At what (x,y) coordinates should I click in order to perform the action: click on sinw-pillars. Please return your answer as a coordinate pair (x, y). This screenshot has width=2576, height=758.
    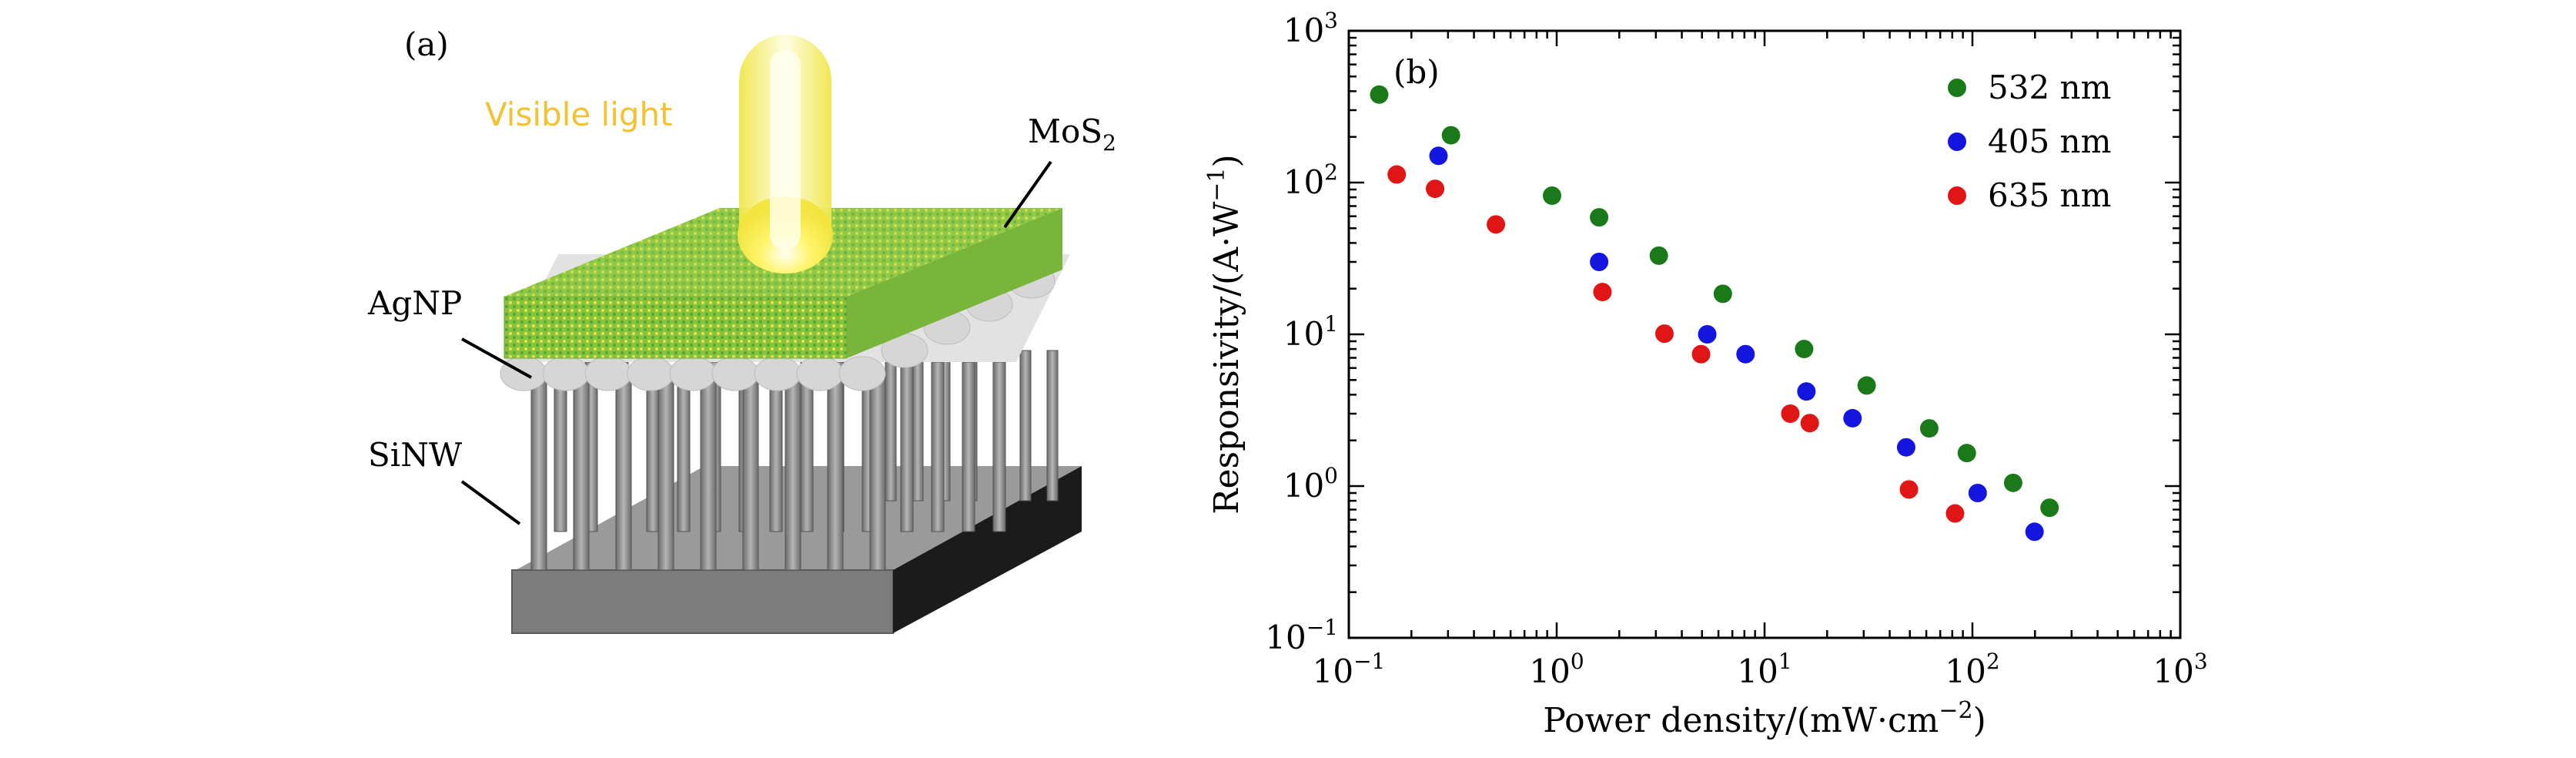
    Looking at the image, I should click on (794, 461).